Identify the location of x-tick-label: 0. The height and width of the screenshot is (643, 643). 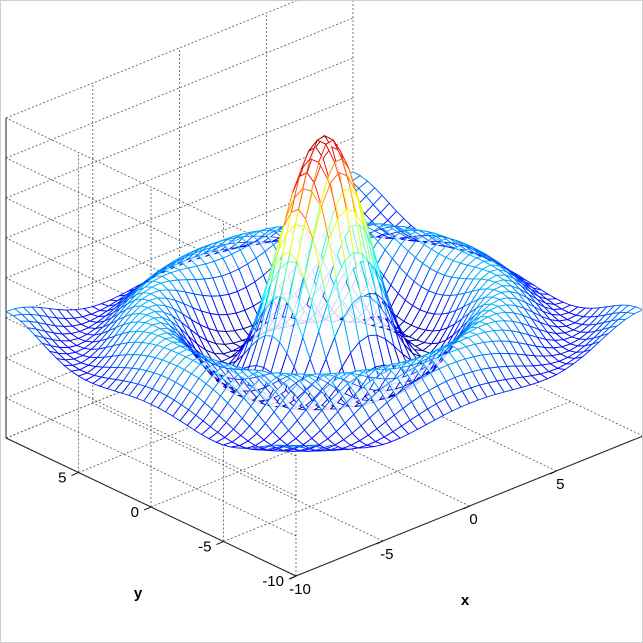
(473, 519).